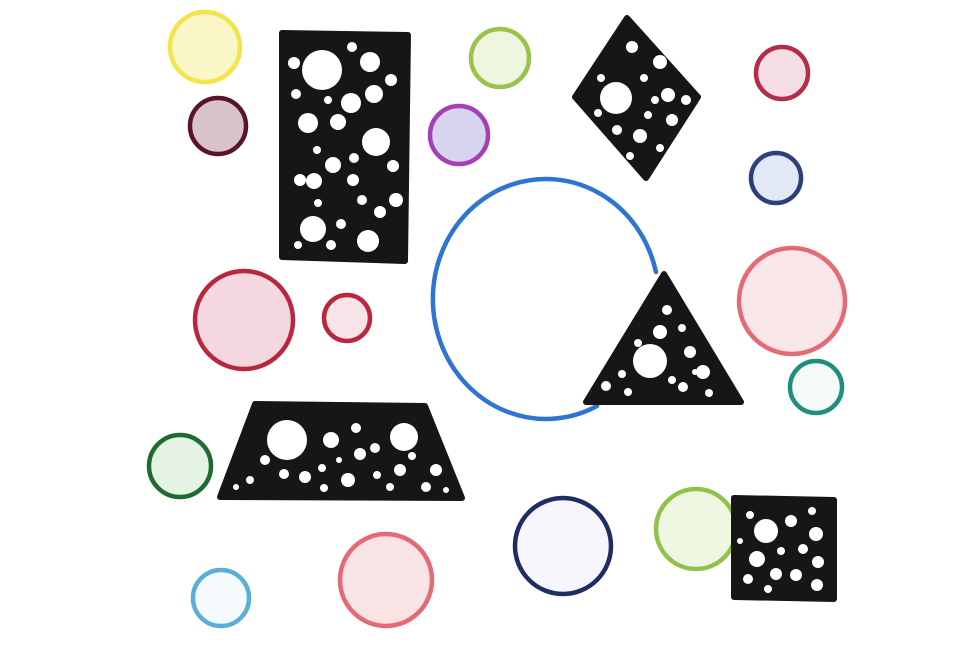 The image size is (971, 647). I want to click on navy-circle, so click(776, 178).